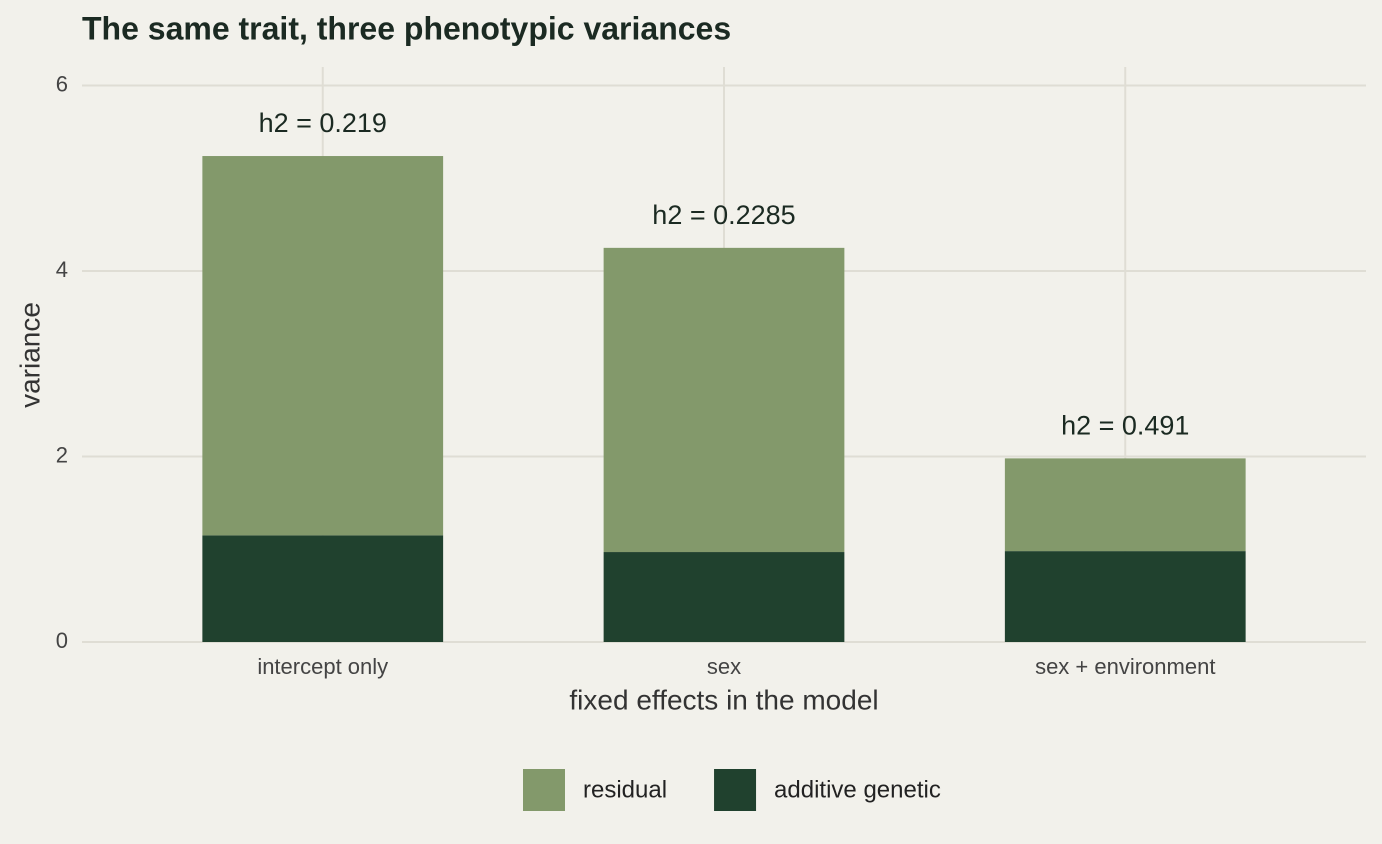 The height and width of the screenshot is (844, 1382). Describe the element at coordinates (723, 215) in the screenshot. I see `annotation: h2 = 0.2285` at that location.